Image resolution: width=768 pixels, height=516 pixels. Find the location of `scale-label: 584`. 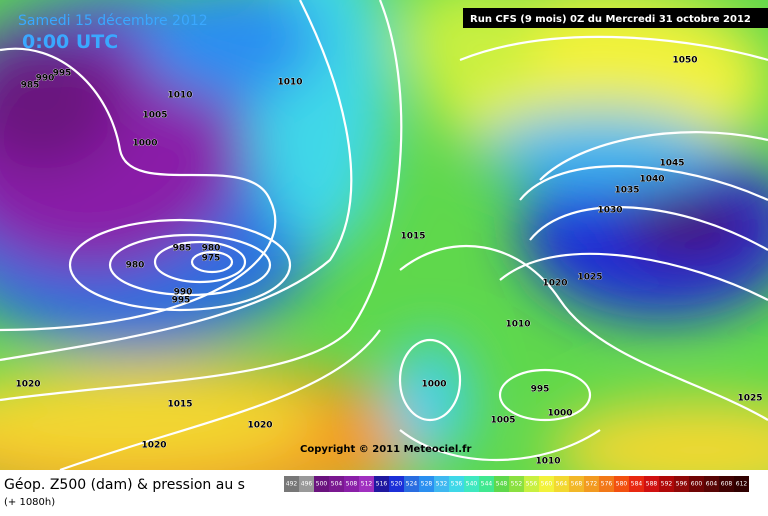

scale-label: 584 is located at coordinates (637, 484).